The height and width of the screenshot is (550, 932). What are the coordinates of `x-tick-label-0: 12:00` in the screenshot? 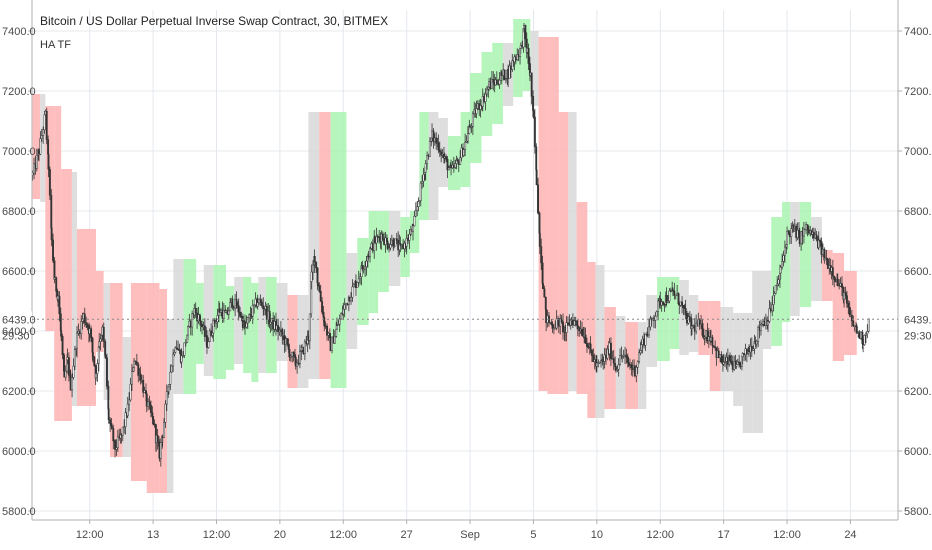 It's located at (90, 535).